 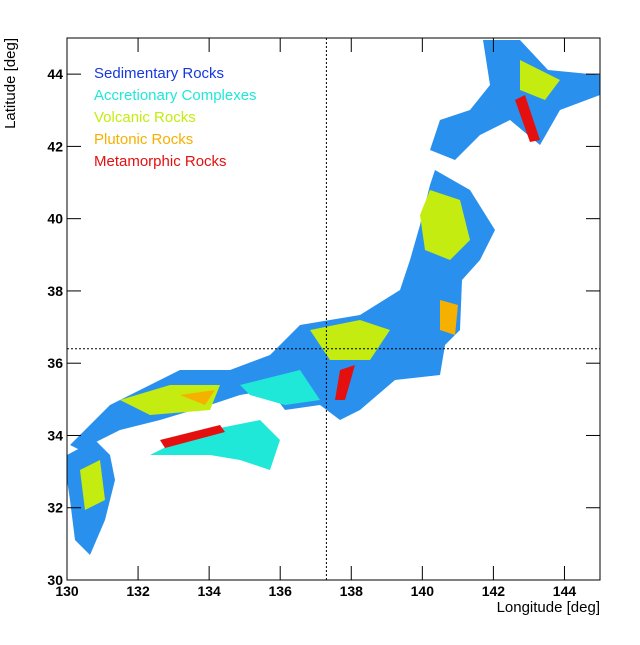 What do you see at coordinates (281, 591) in the screenshot?
I see `x-tick-label: 136` at bounding box center [281, 591].